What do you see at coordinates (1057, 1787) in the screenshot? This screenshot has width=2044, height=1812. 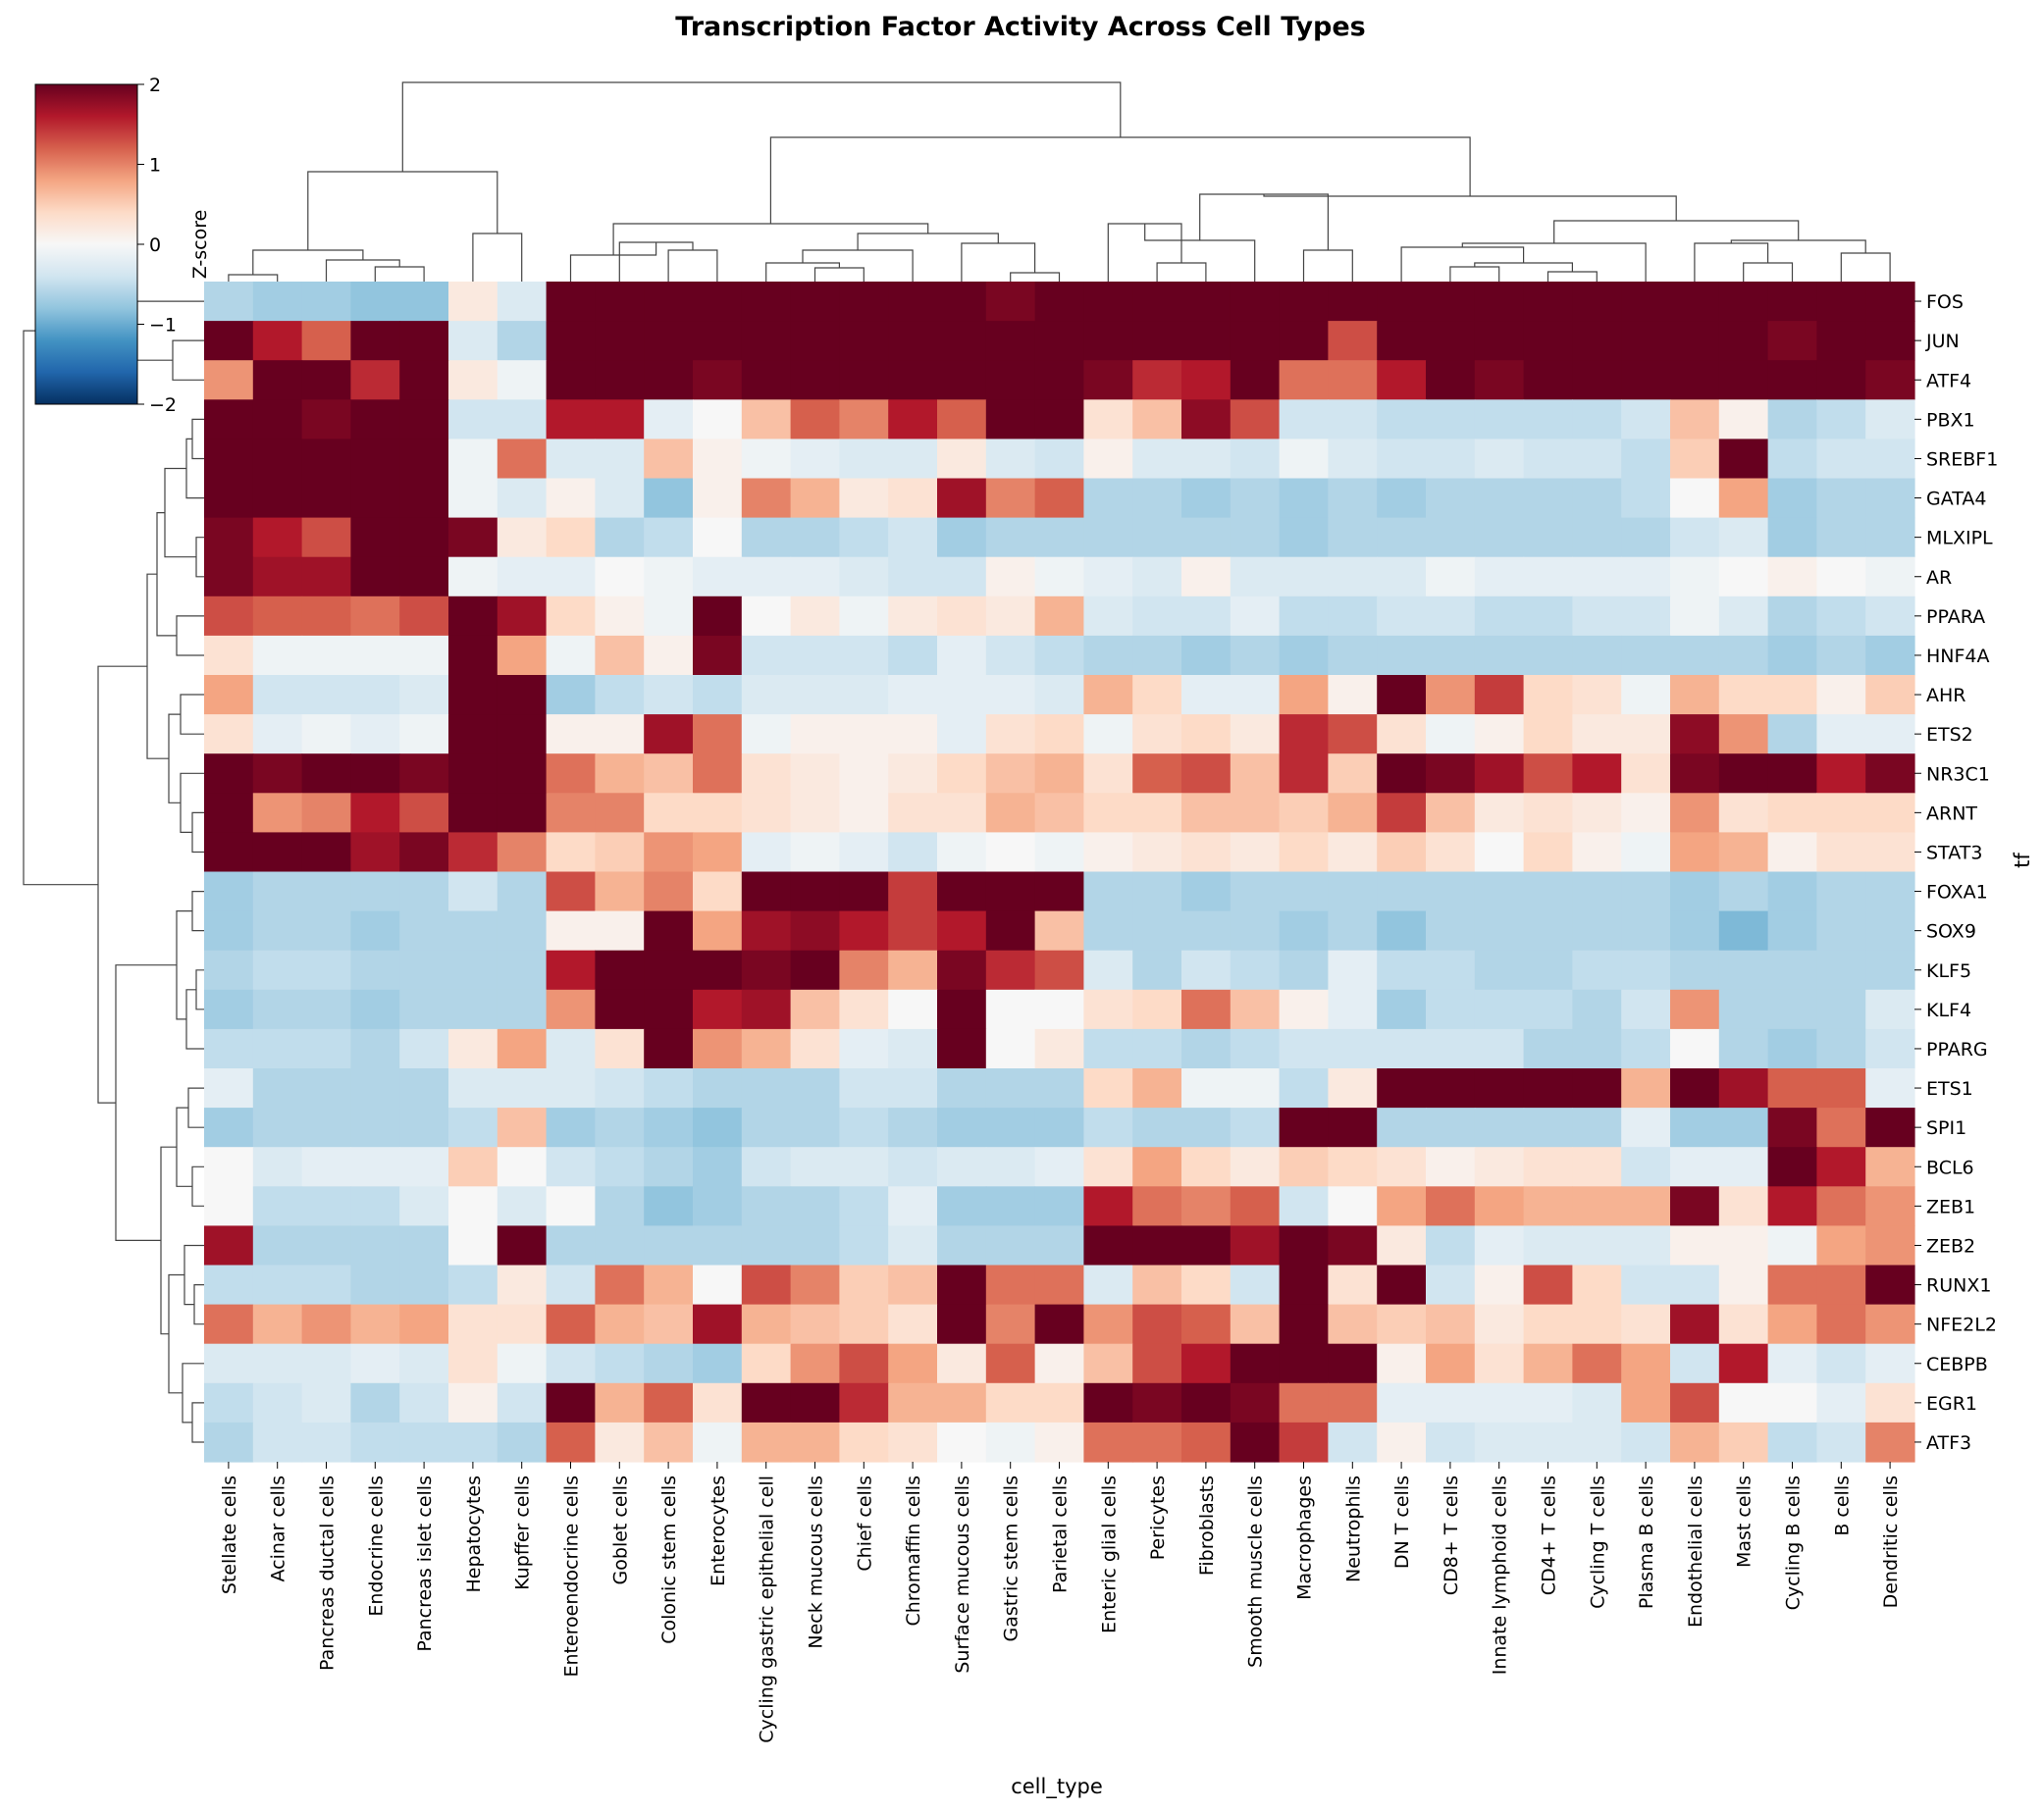 I see `x-axis-label: cell_type` at bounding box center [1057, 1787].